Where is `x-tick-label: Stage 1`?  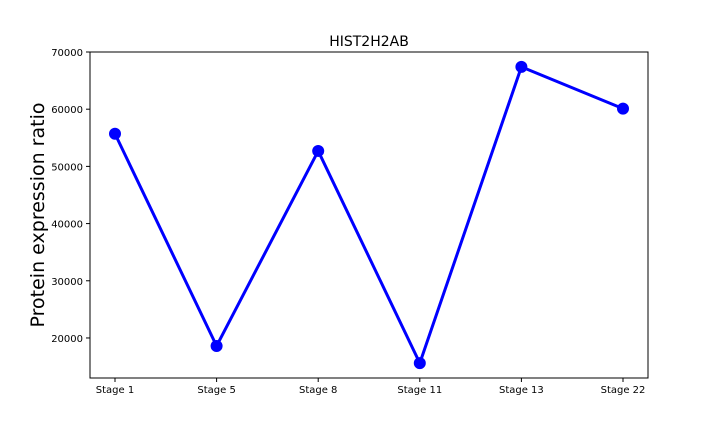 x-tick-label: Stage 1 is located at coordinates (115, 390).